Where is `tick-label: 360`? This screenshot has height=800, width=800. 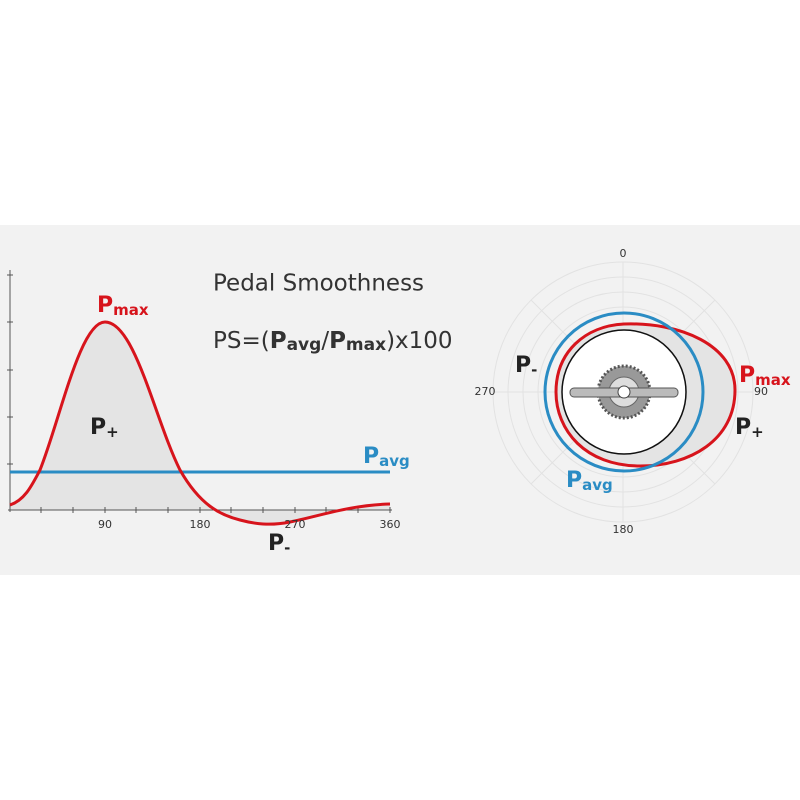
tick-label: 360 is located at coordinates (390, 524).